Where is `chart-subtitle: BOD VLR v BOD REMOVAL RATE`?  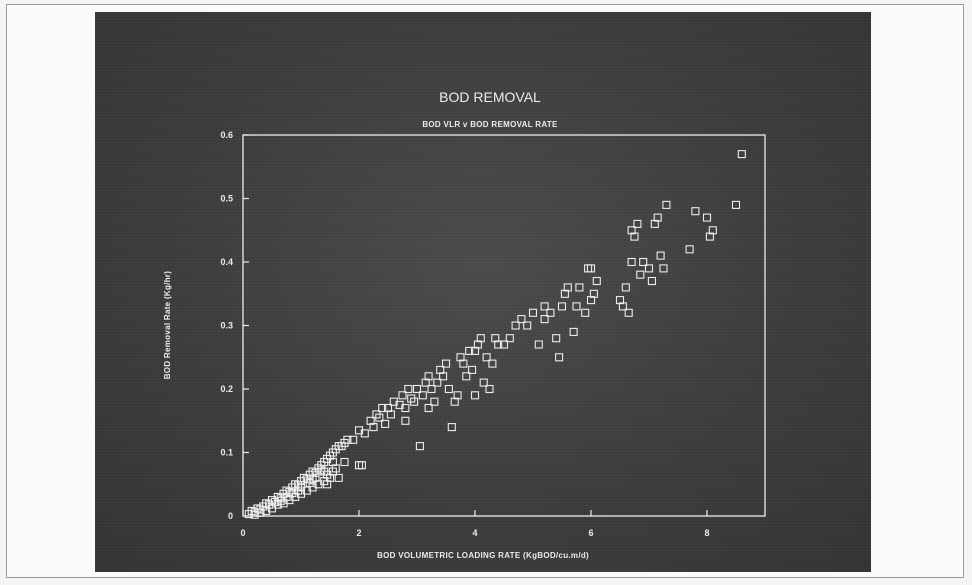 chart-subtitle: BOD VLR v BOD REMOVAL RATE is located at coordinates (490, 124).